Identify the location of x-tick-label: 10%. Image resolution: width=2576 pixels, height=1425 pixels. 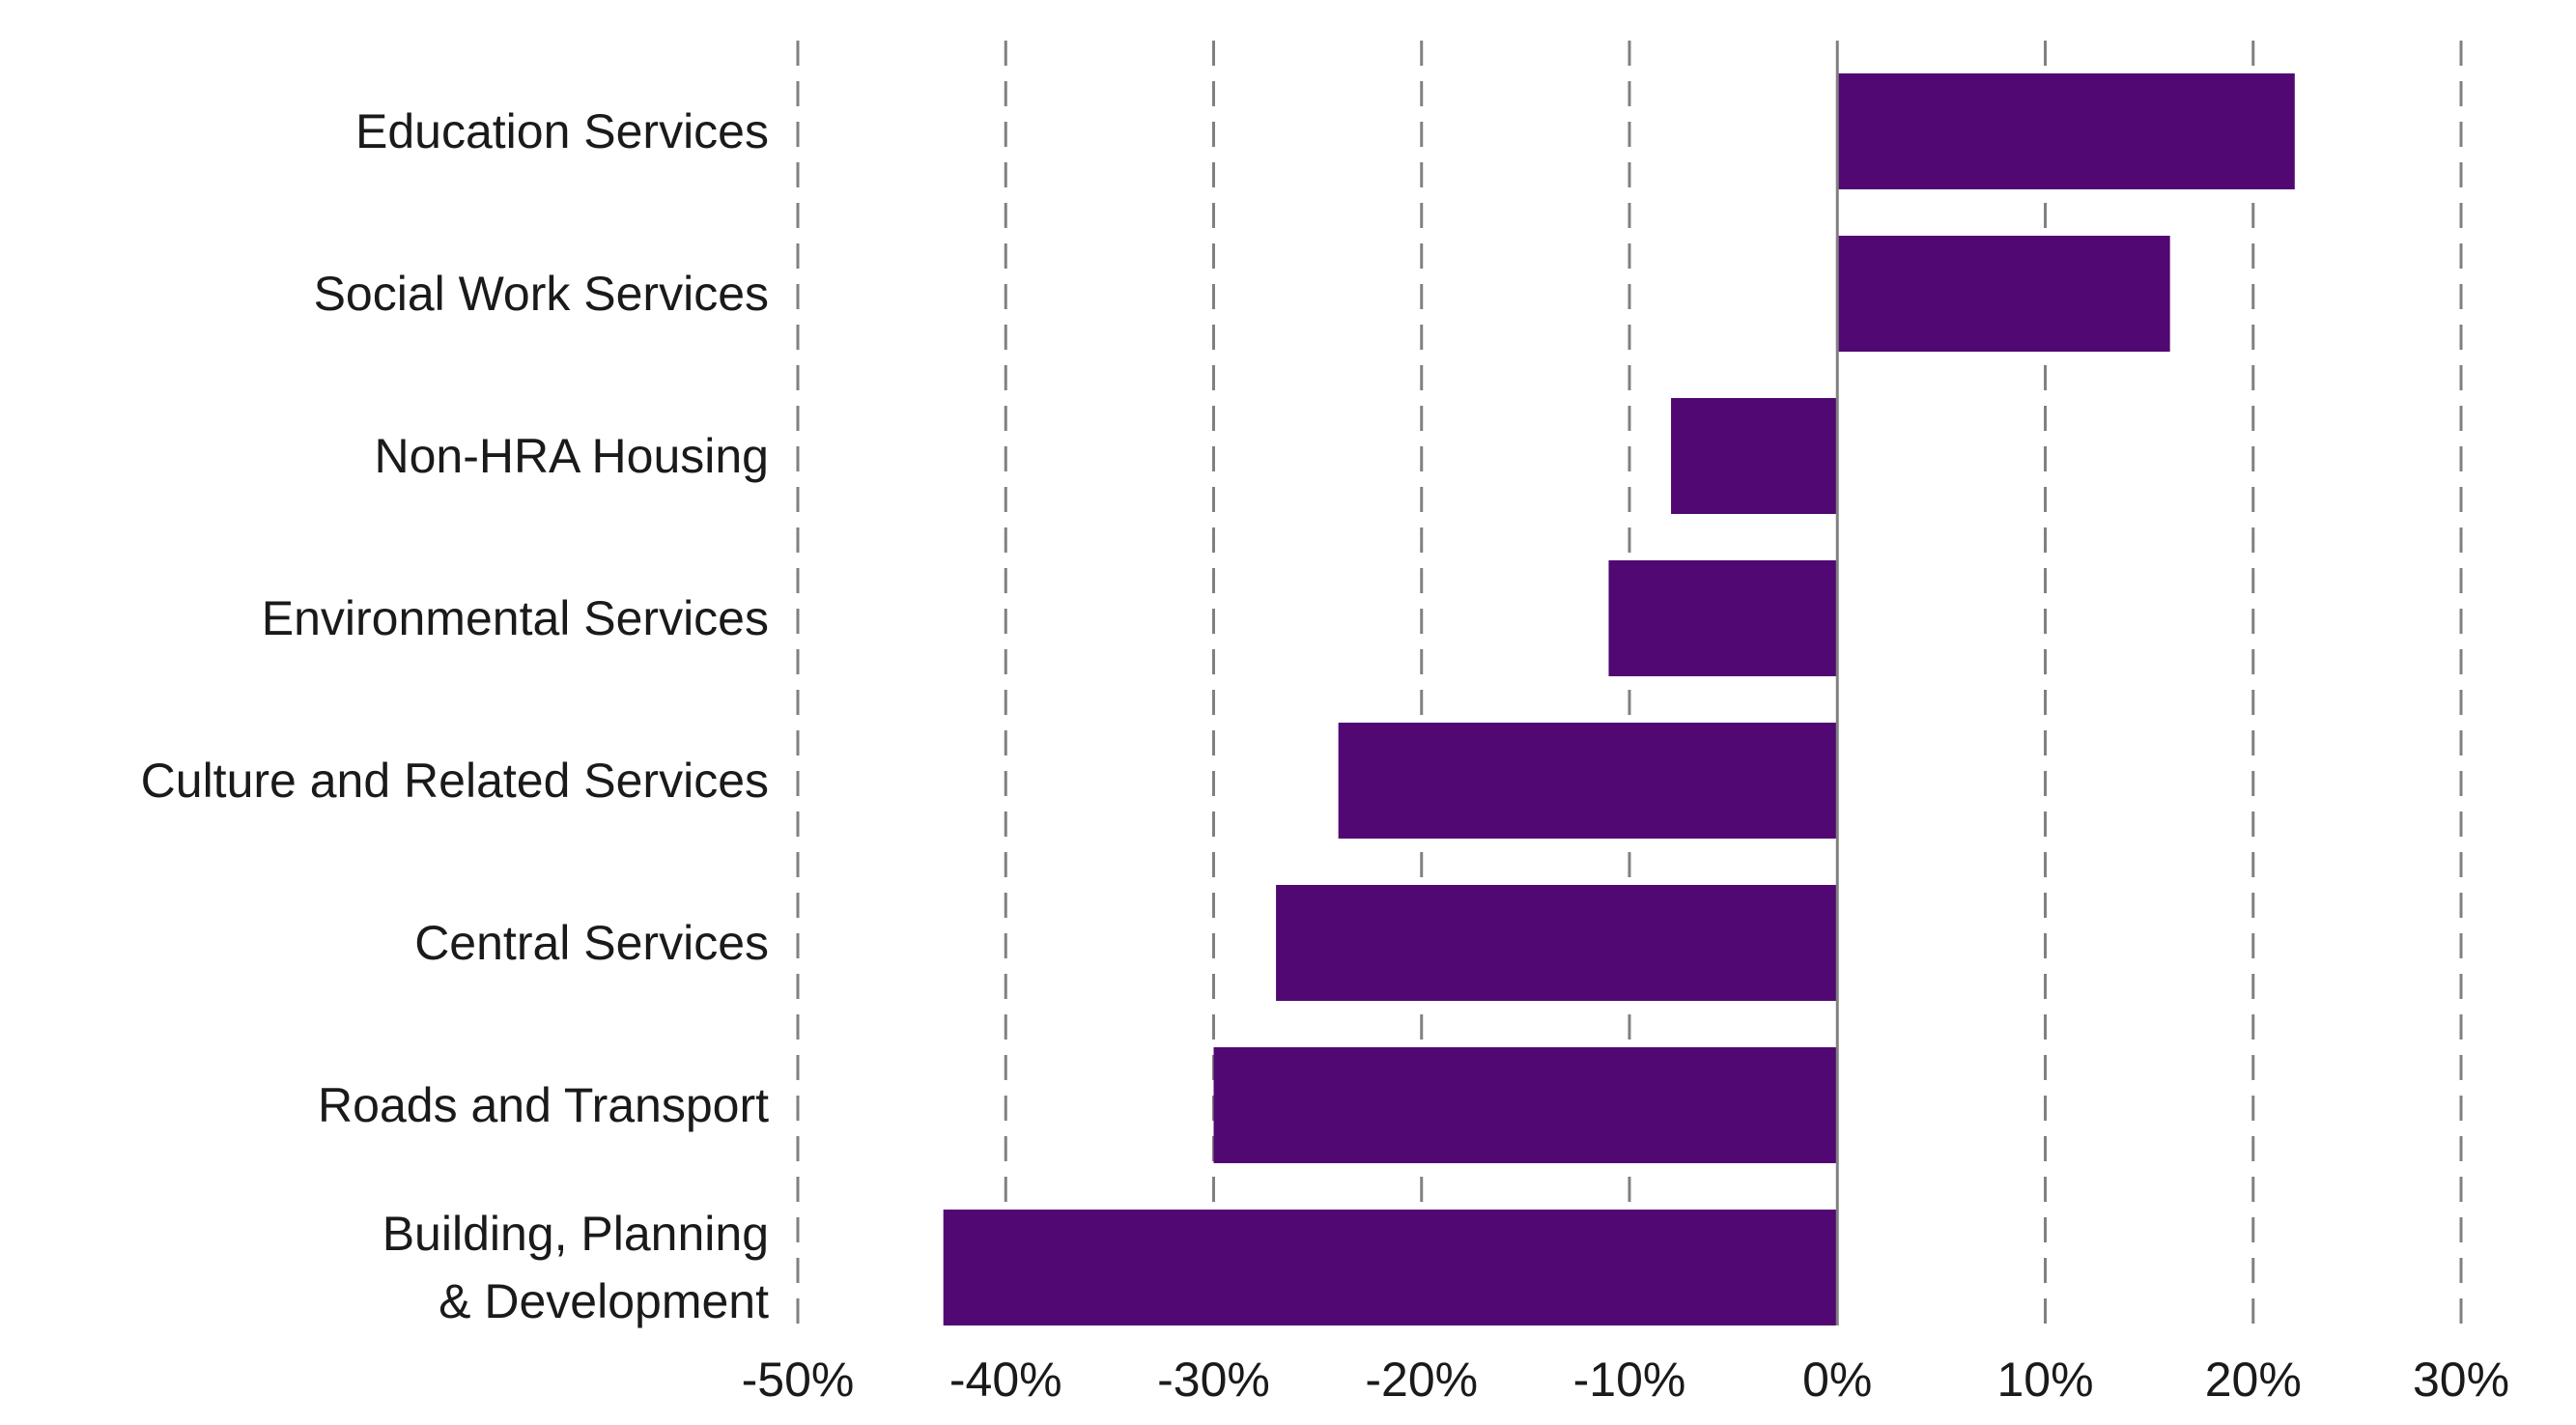
(2044, 1380).